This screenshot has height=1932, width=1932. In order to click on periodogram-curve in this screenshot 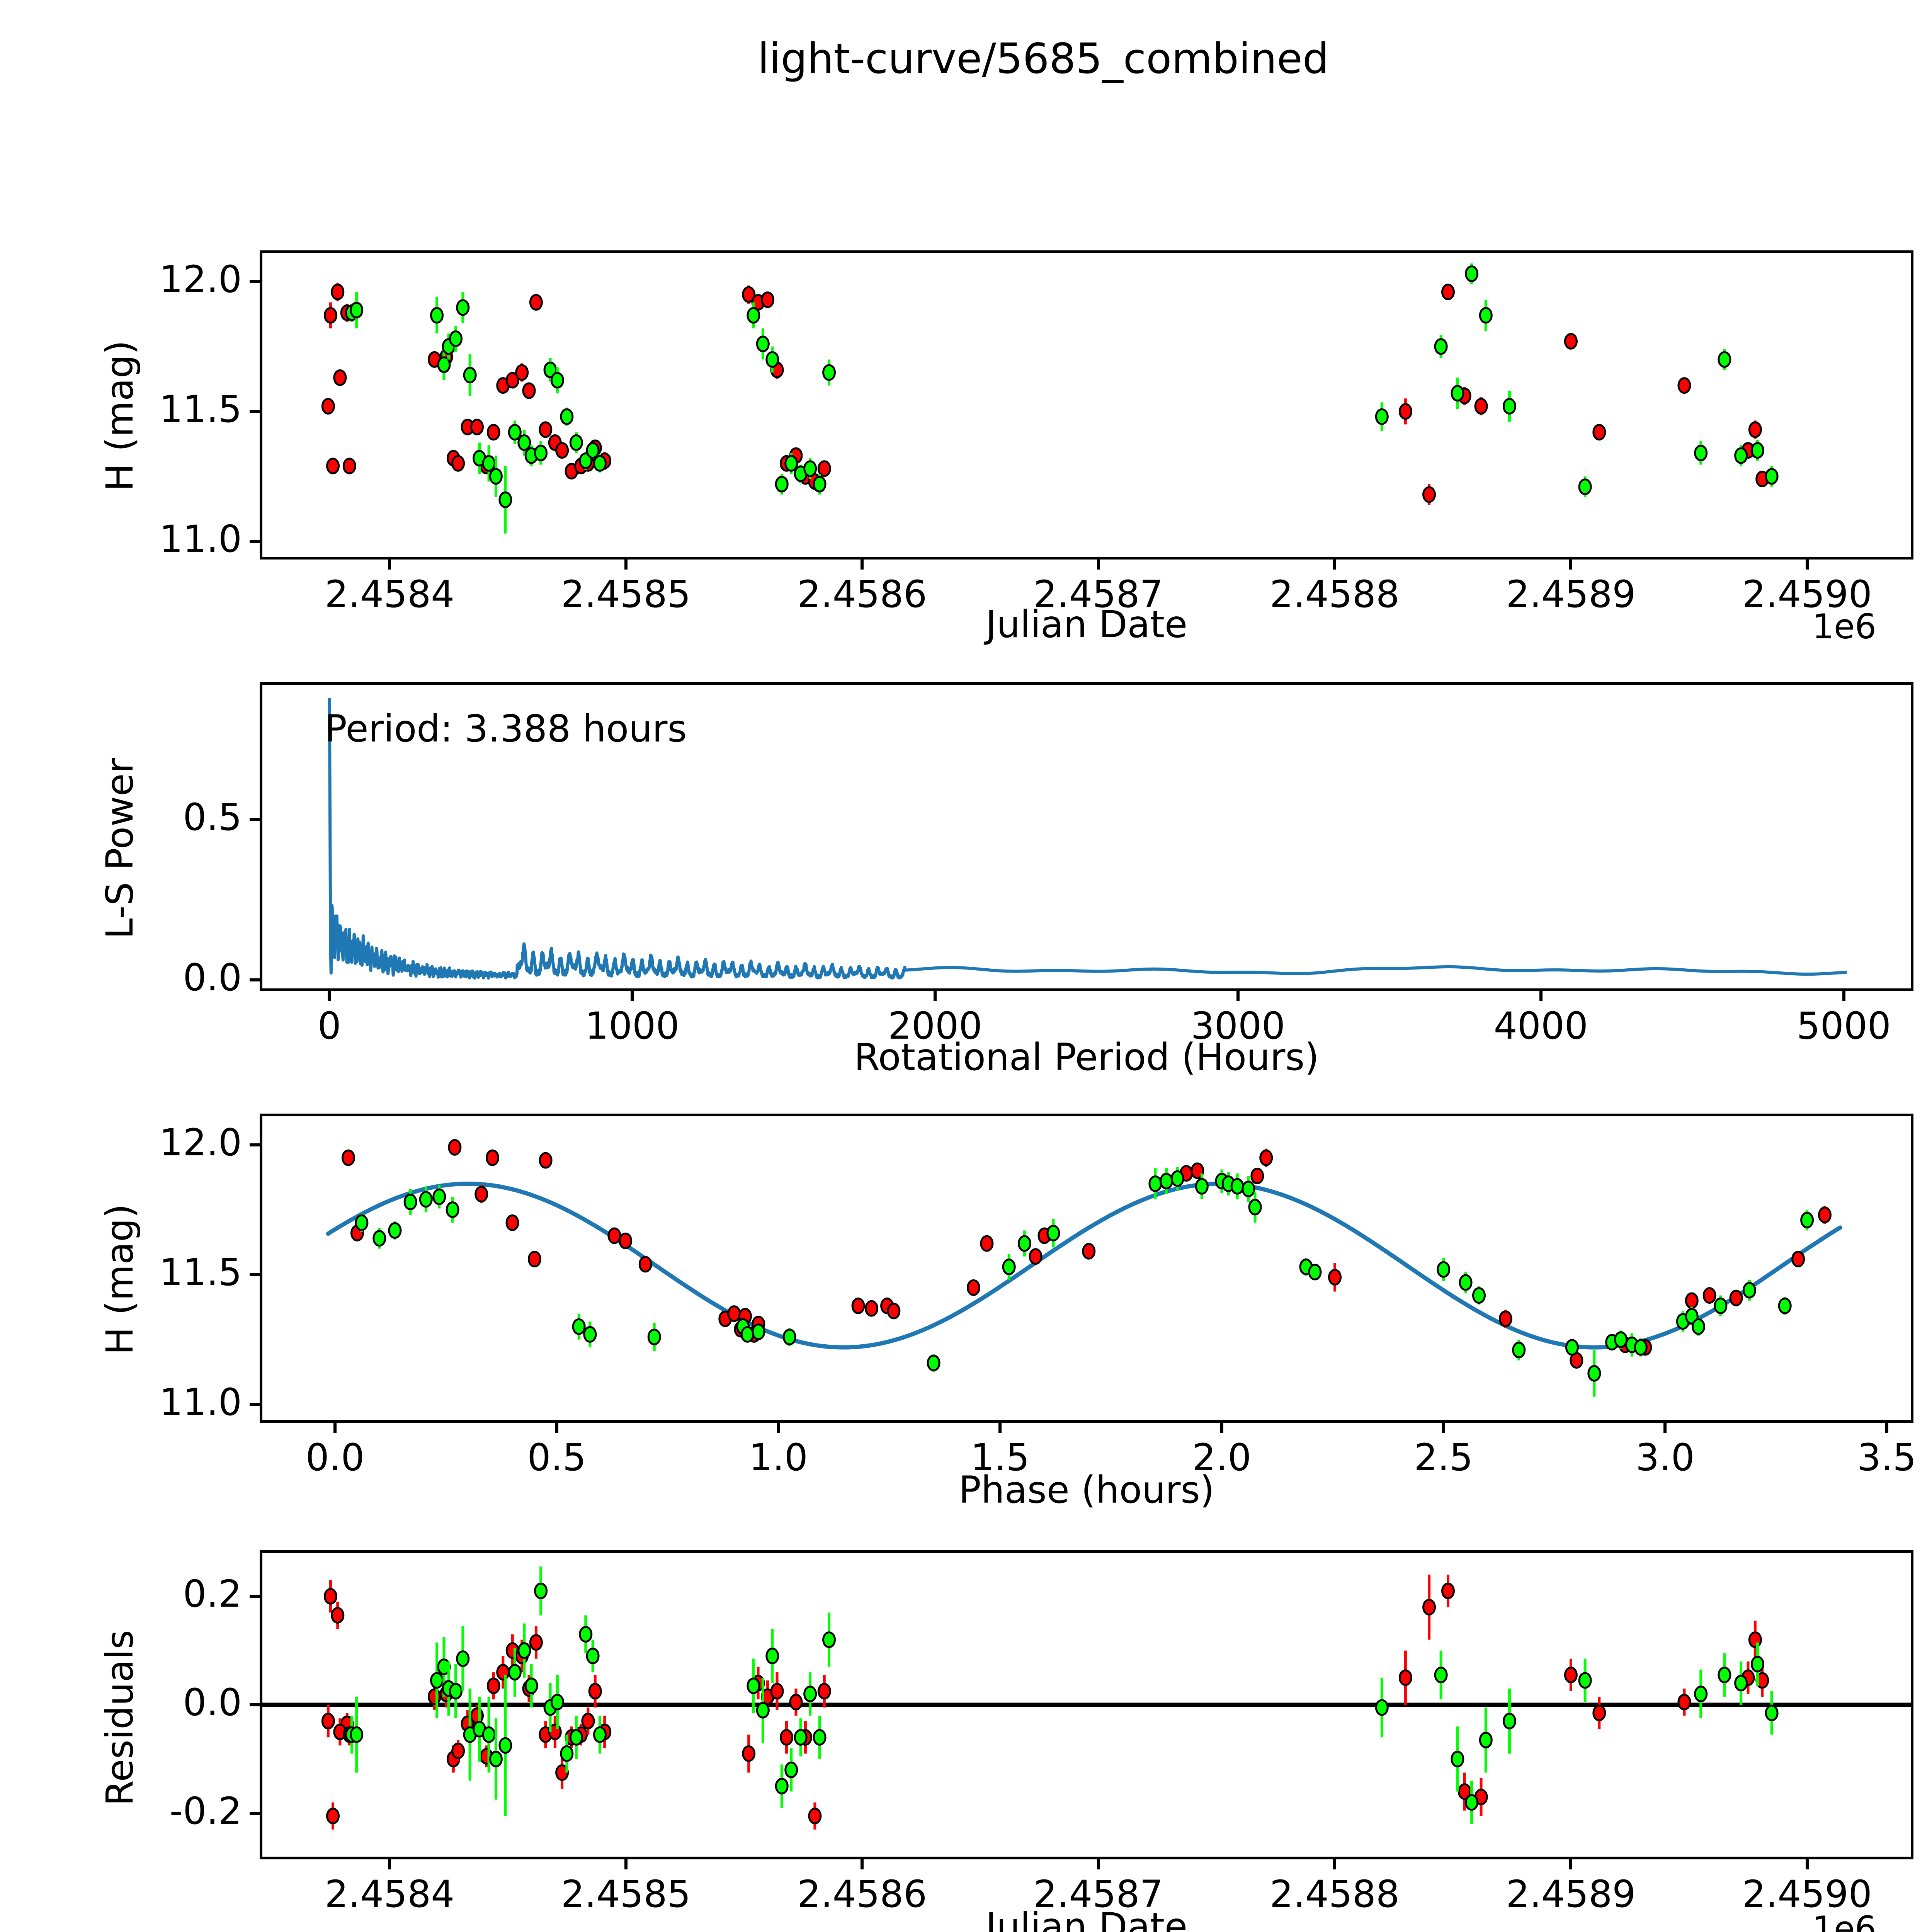, I will do `click(1088, 839)`.